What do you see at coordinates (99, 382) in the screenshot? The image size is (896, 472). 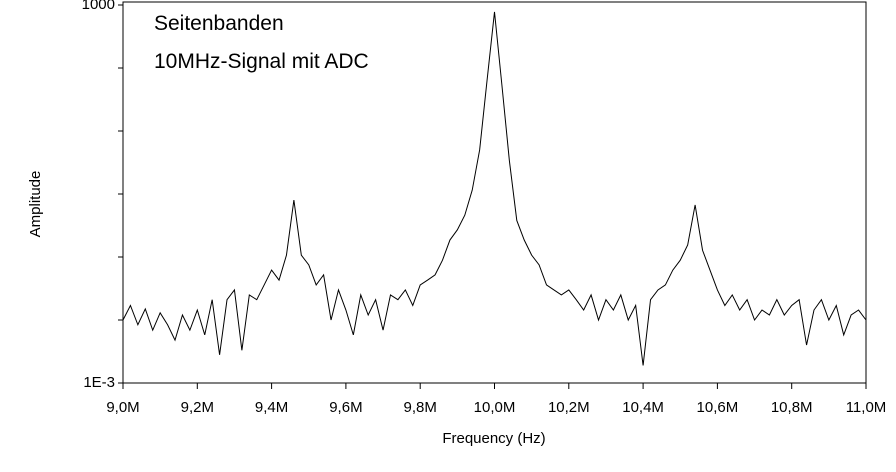 I see `y-tick-label: 1E-3` at bounding box center [99, 382].